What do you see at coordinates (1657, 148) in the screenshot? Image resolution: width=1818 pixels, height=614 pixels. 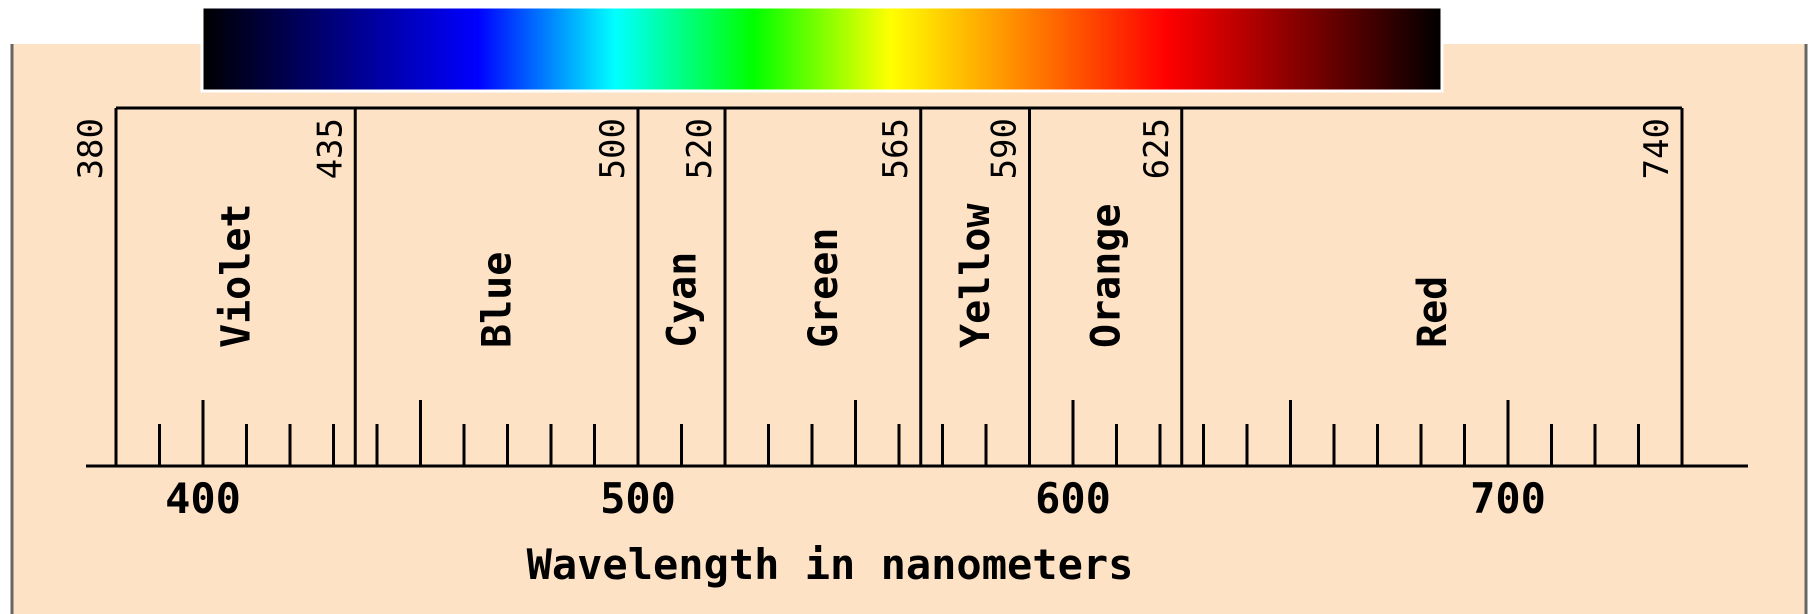 I see `boundary-label: 740` at bounding box center [1657, 148].